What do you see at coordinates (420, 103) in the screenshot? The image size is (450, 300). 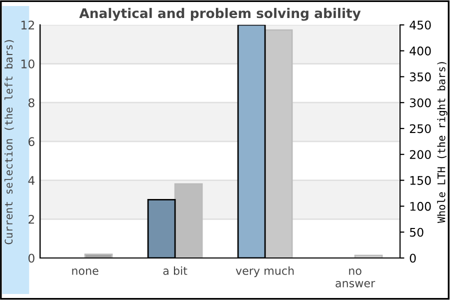 I see `y2-tick-label: 300` at bounding box center [420, 103].